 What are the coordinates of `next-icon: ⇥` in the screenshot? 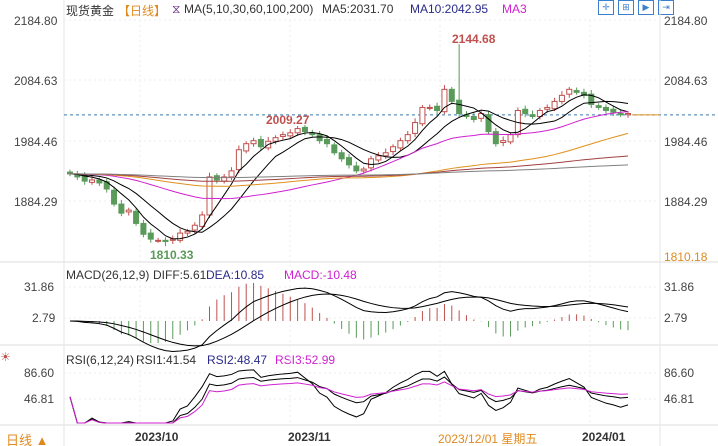 It's located at (666, 7).